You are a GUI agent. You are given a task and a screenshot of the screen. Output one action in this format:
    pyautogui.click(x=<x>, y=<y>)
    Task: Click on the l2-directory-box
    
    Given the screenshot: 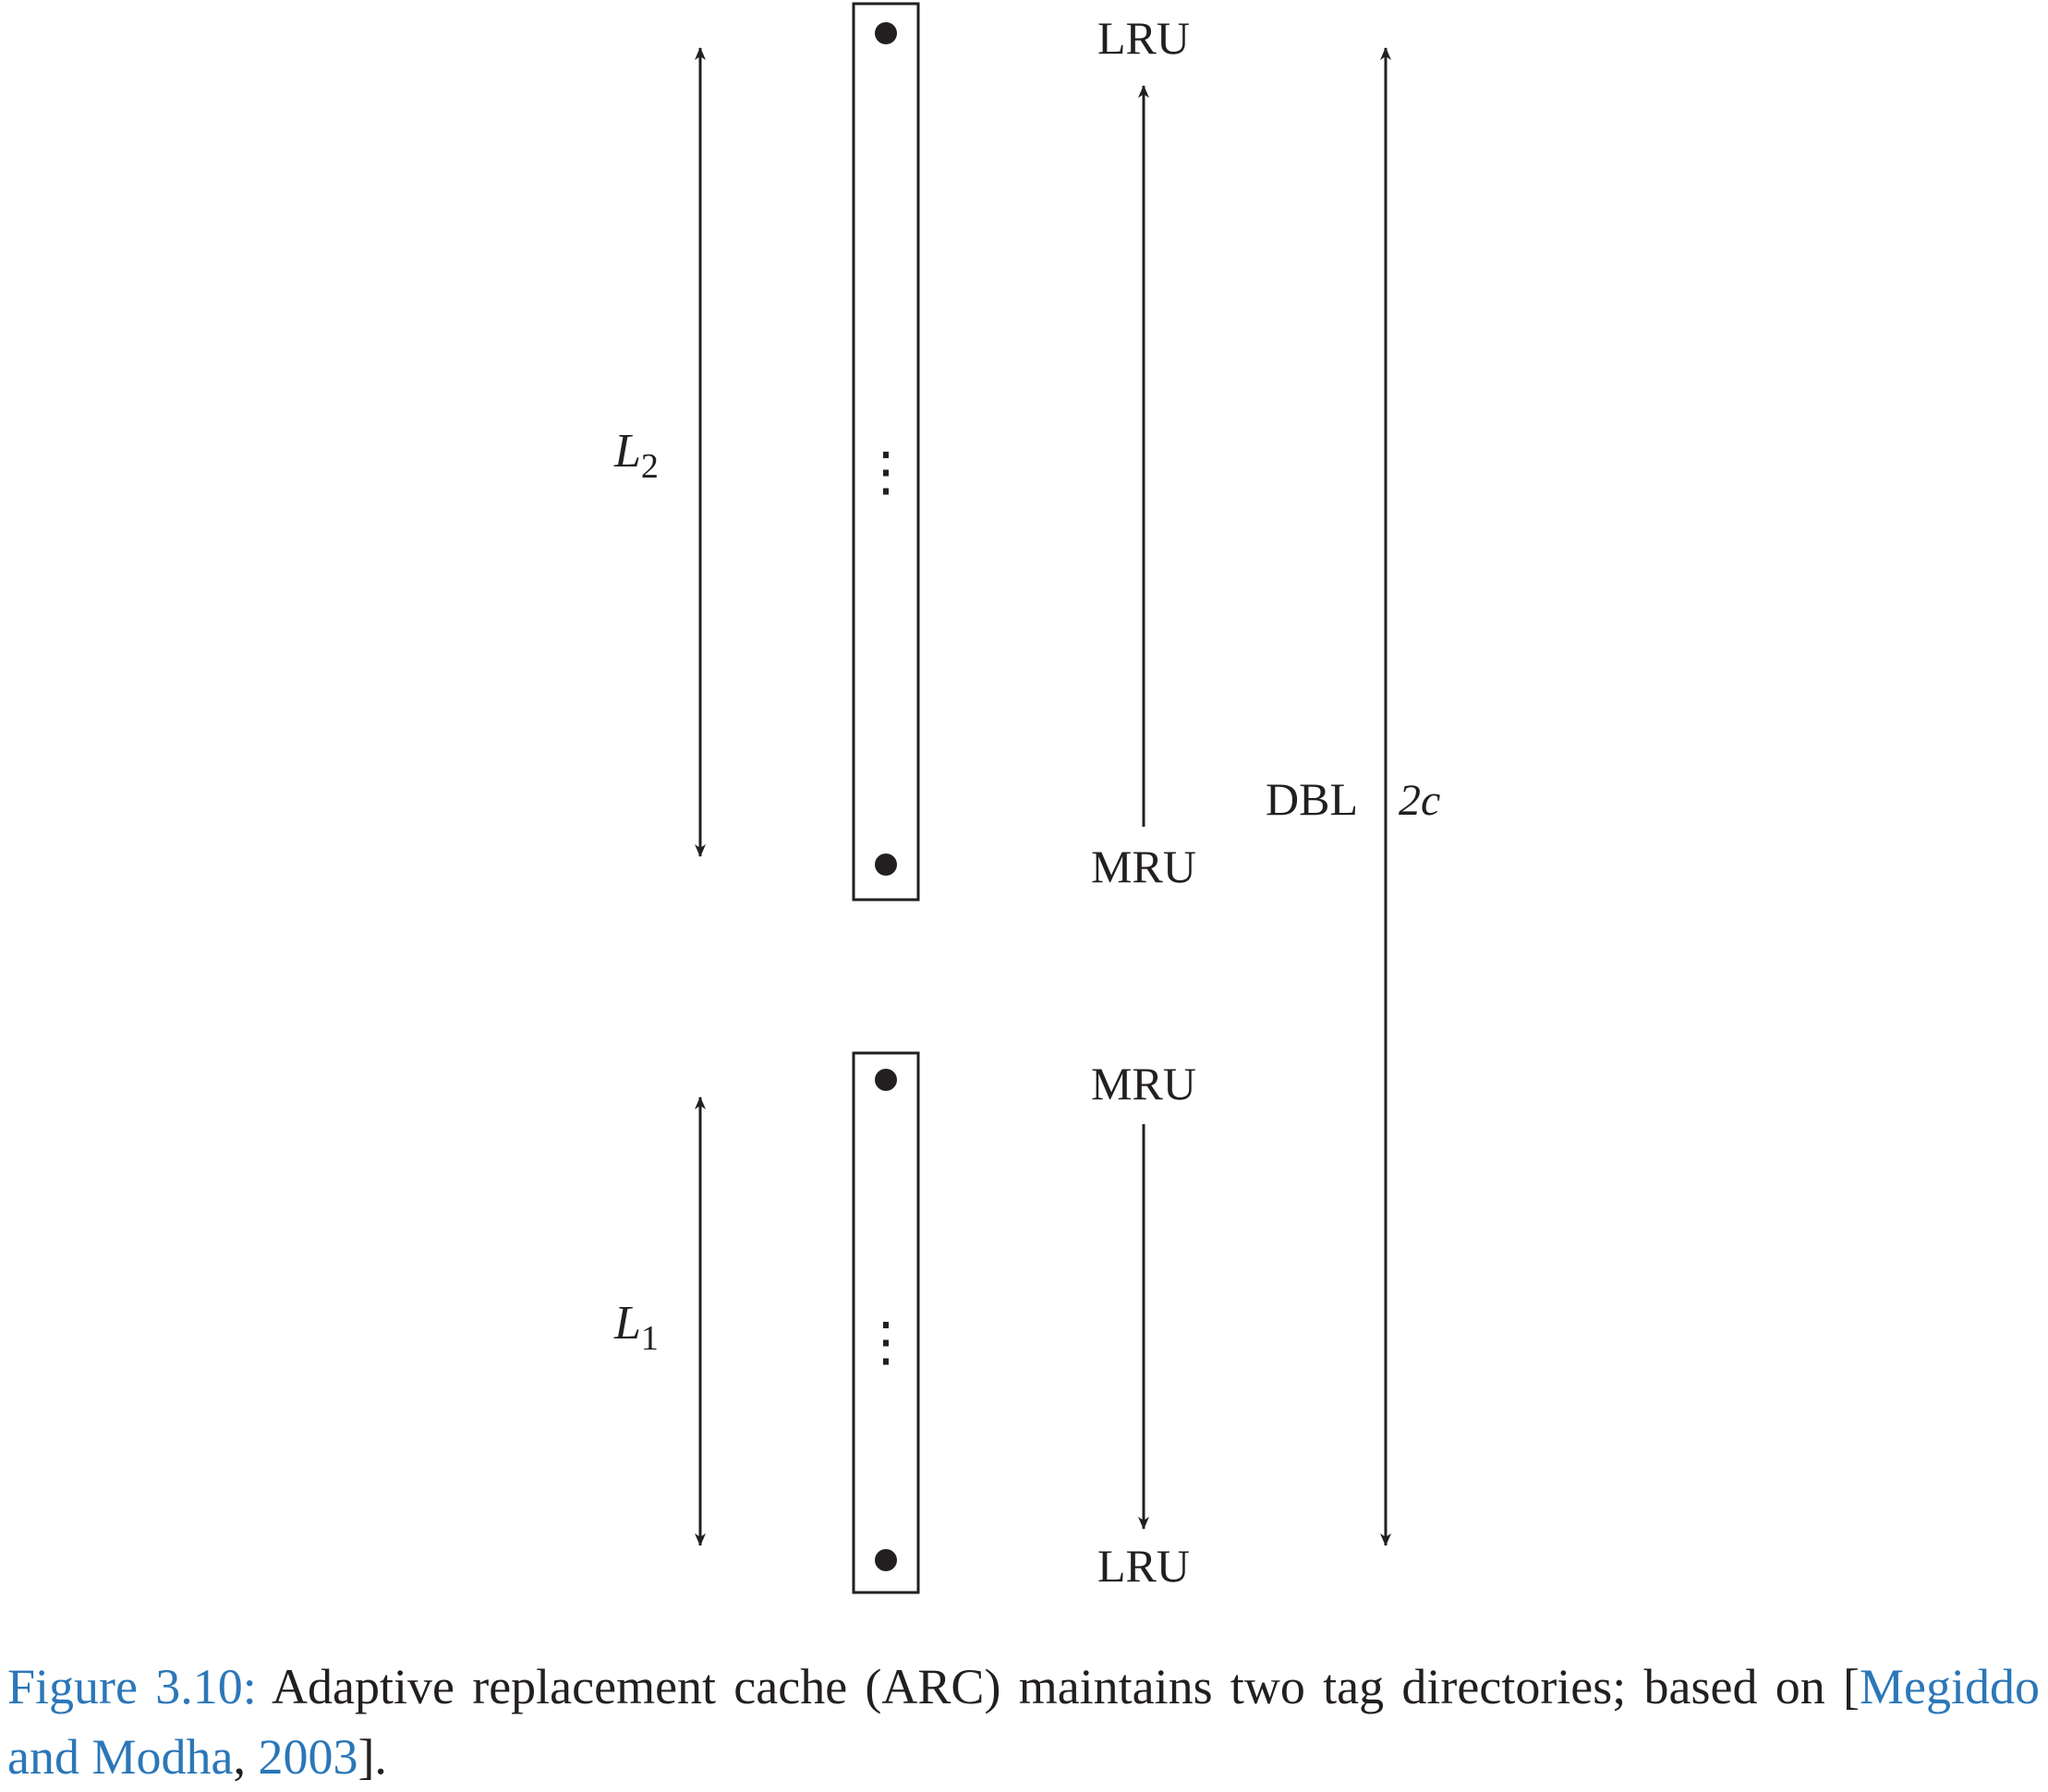 What is the action you would take?
    pyautogui.click(x=886, y=452)
    